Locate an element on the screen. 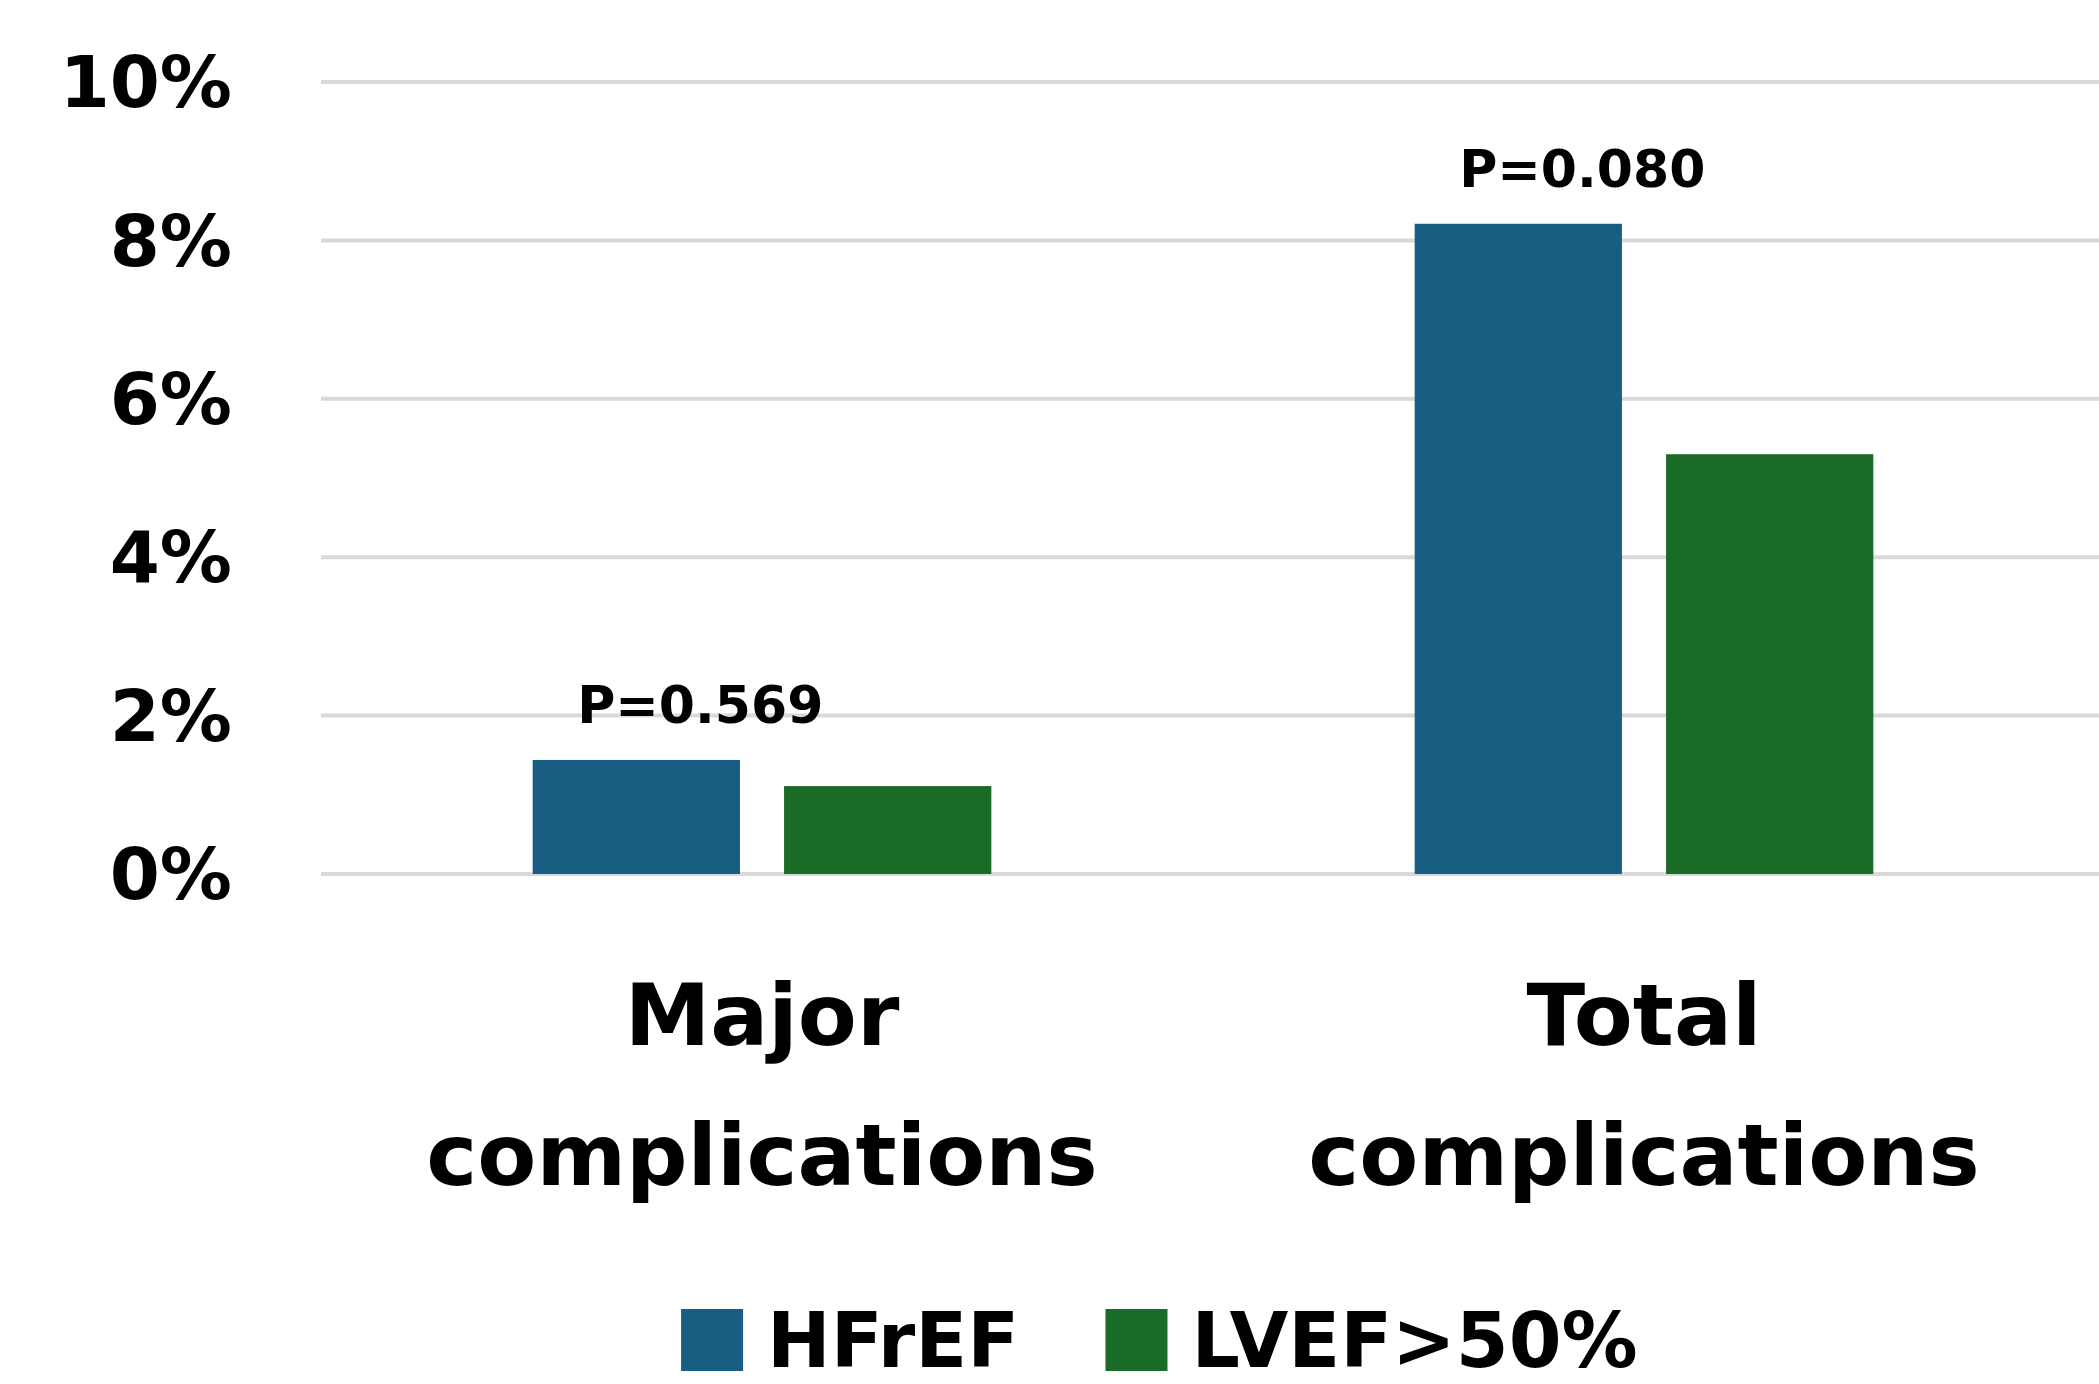  y-tick-label: 8% is located at coordinates (170, 240).